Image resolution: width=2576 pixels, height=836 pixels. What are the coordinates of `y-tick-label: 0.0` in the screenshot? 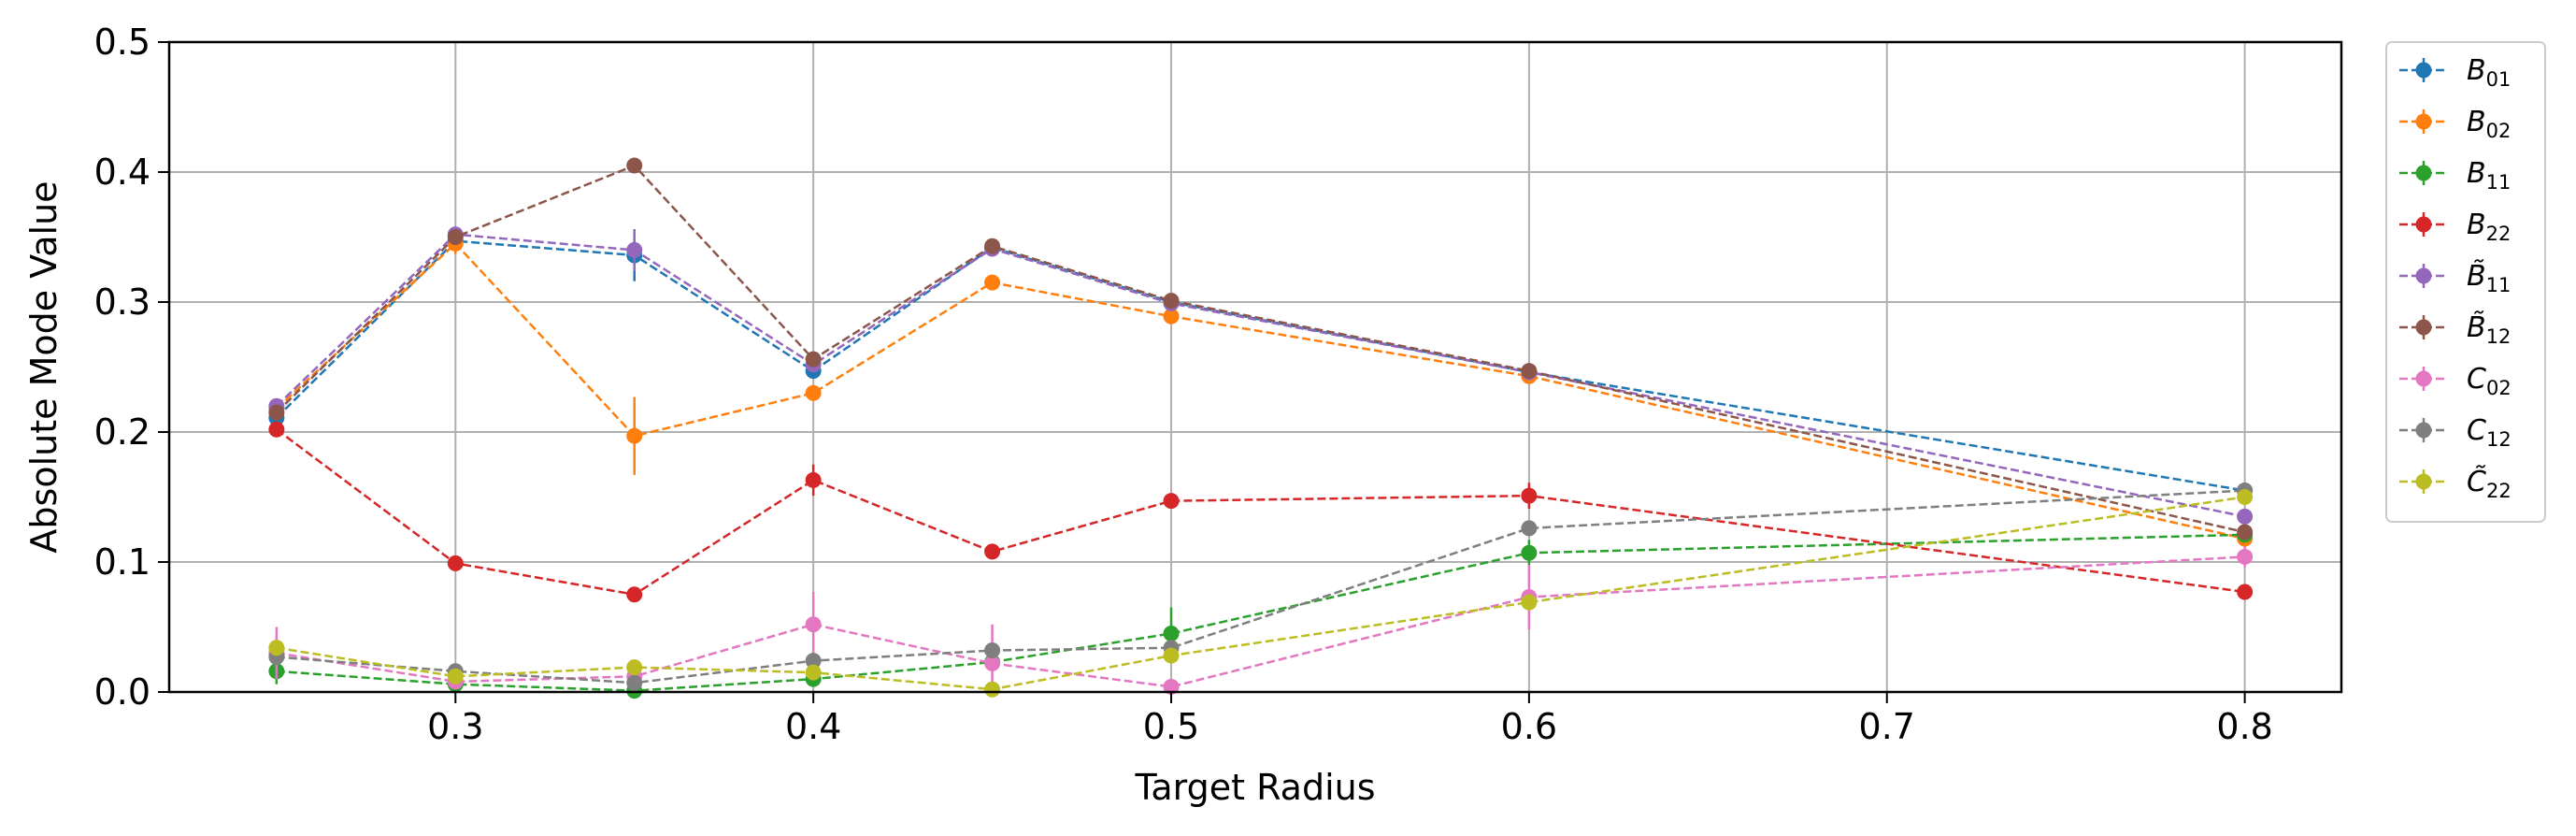 It's located at (122, 692).